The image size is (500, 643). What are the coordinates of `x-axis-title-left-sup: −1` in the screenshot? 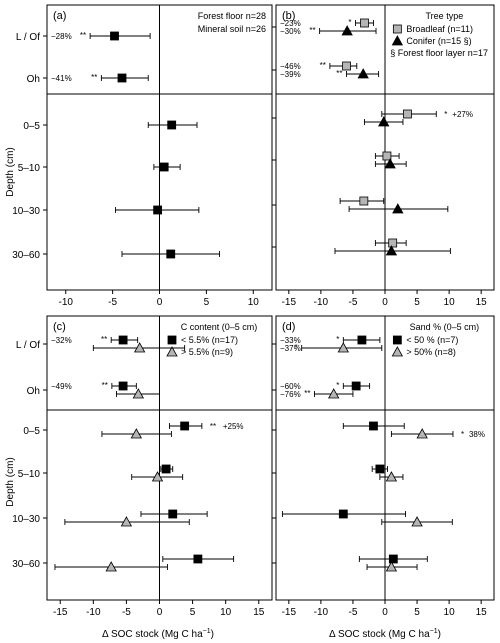 It's located at (207, 631).